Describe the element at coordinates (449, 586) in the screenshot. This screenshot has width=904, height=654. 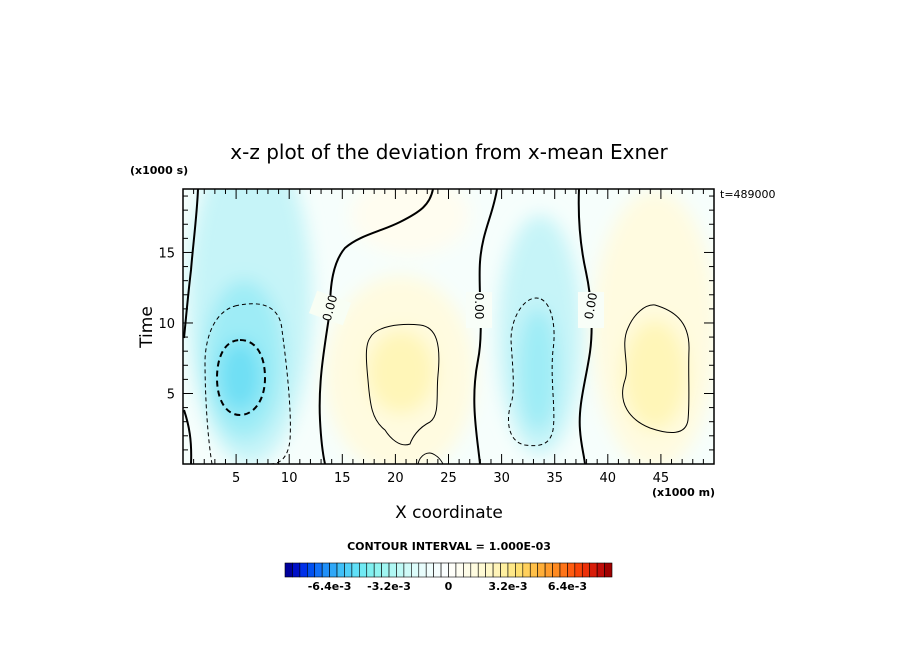
I see `colorbar-tick-label: 0` at that location.